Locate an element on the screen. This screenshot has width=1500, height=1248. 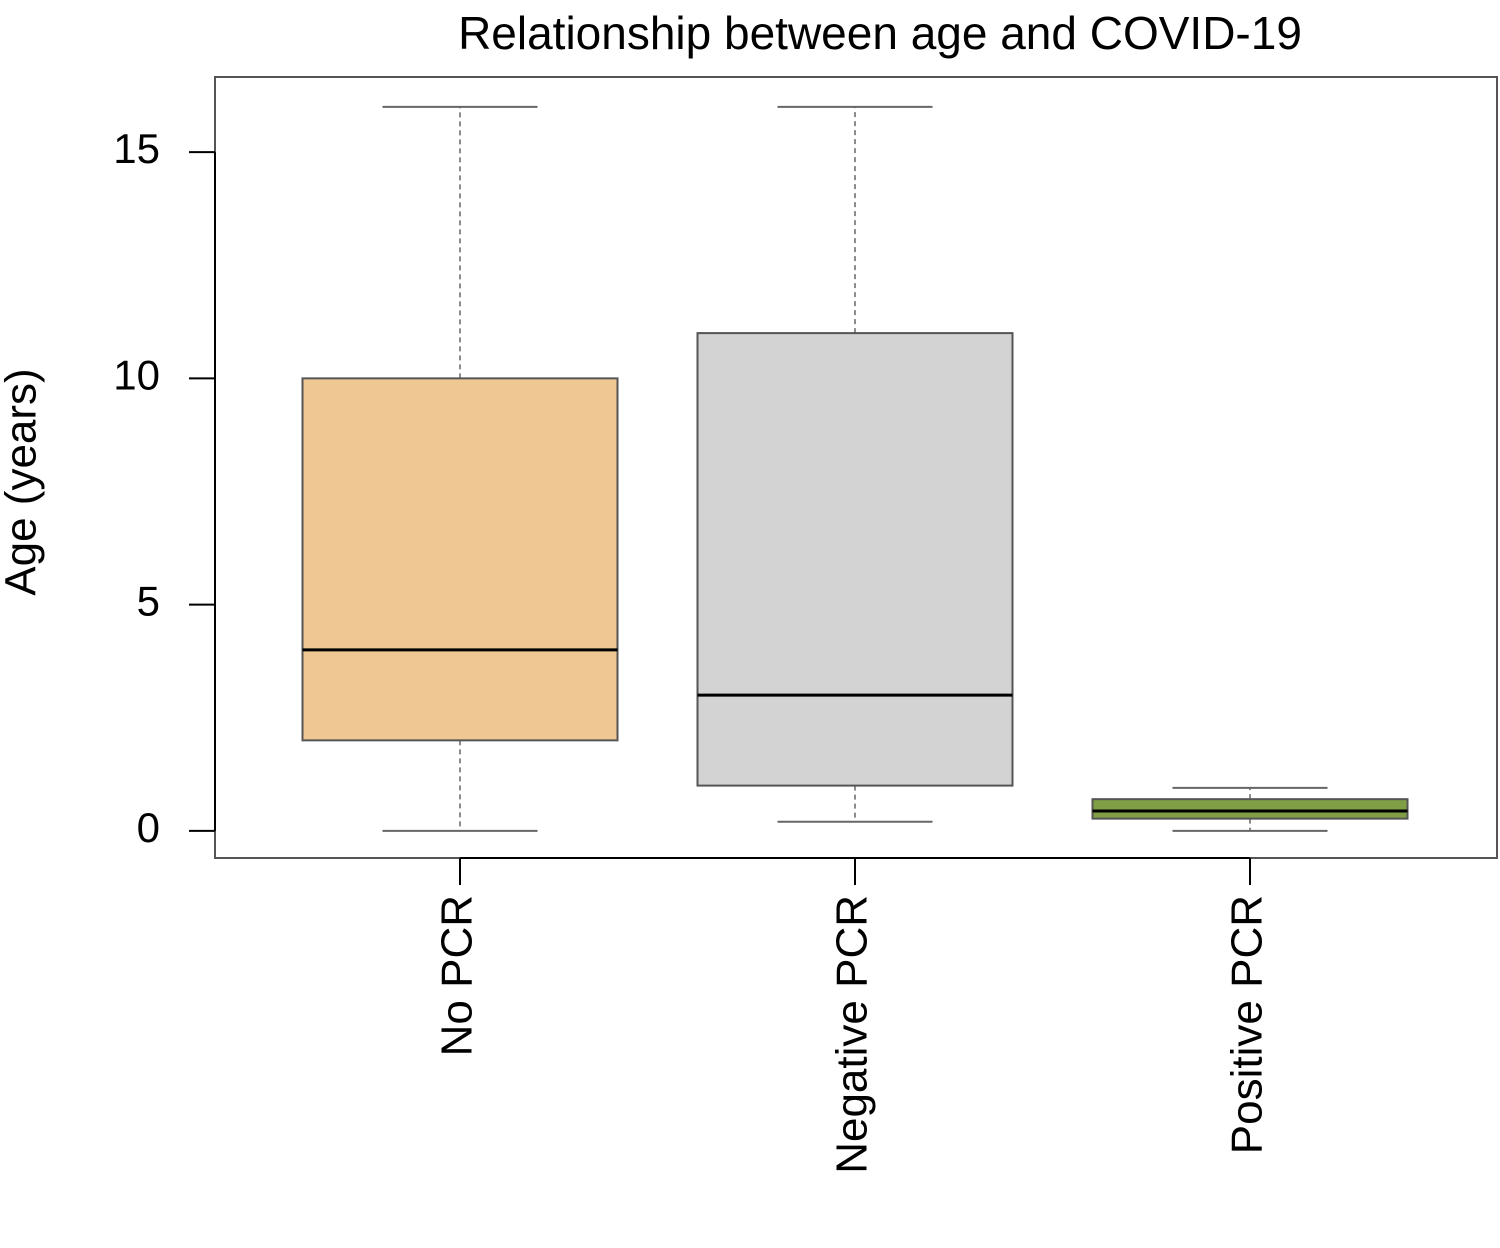
y-tick-label: 10 is located at coordinates (136, 374).